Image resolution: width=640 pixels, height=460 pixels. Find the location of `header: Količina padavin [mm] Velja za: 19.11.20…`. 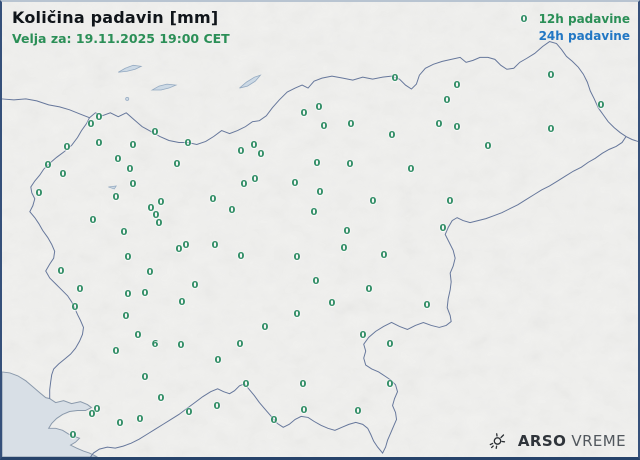

header: Količina padavin [mm] Velja za: 19.11.20… is located at coordinates (121, 27).